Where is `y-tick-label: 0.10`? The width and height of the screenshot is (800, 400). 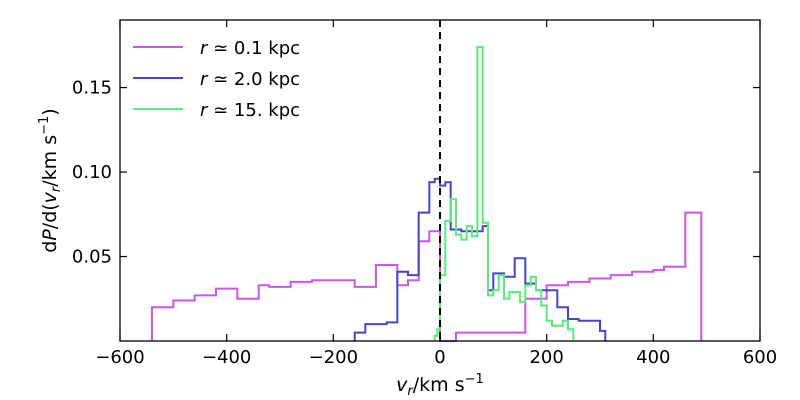 y-tick-label: 0.10 is located at coordinates (92, 172).